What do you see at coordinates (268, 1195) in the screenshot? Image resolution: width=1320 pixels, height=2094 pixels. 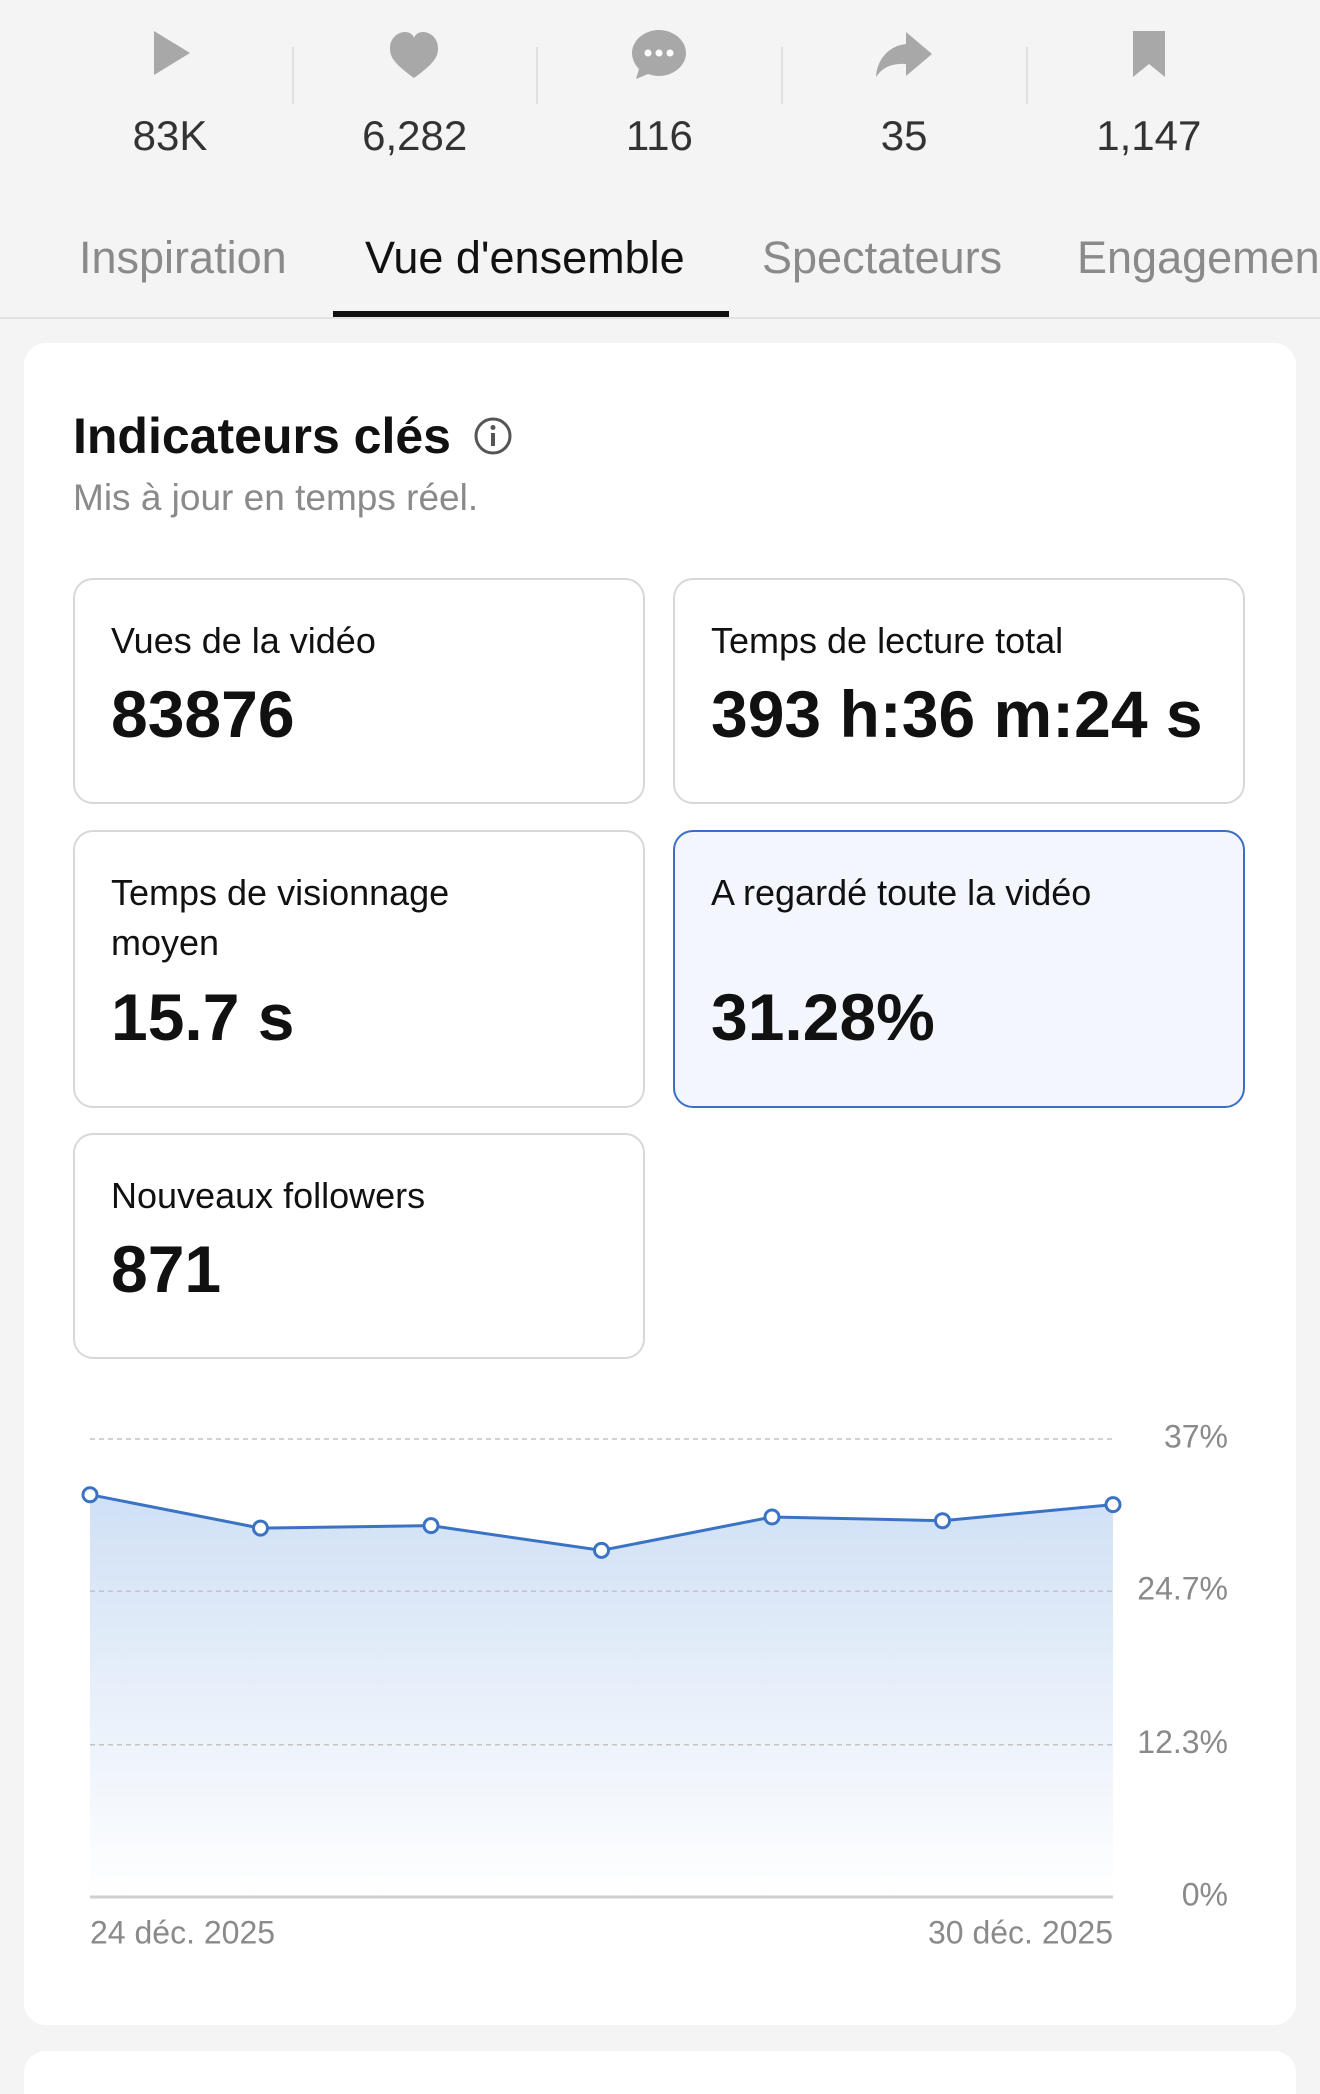 I see `metric-label: Nouveaux followers` at bounding box center [268, 1195].